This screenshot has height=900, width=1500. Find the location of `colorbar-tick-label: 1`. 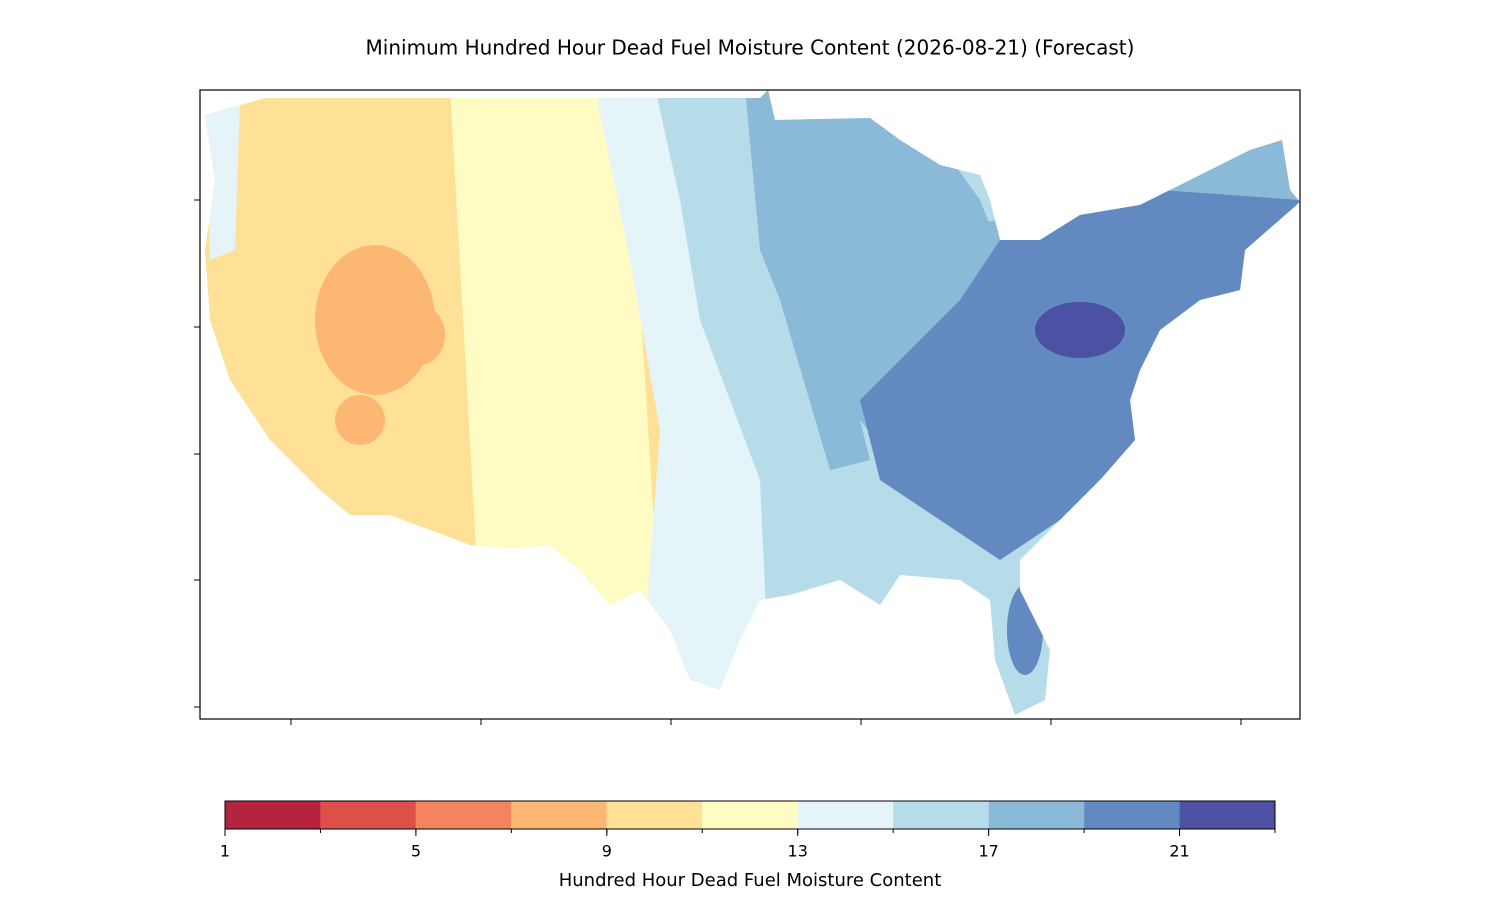

colorbar-tick-label: 1 is located at coordinates (225, 851).